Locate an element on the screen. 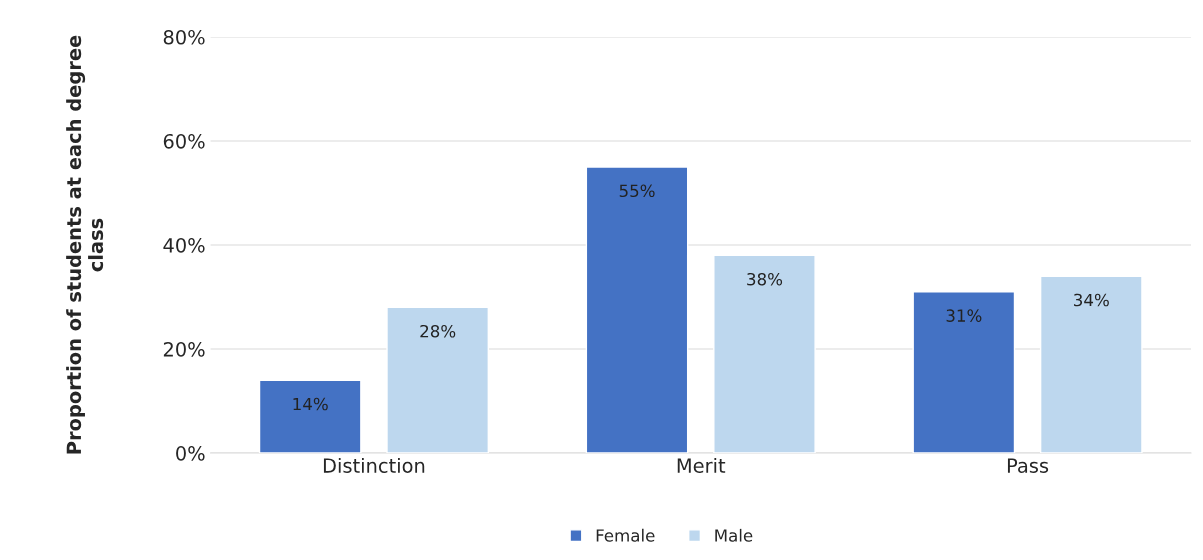  x-tick-label: Distinction is located at coordinates (374, 465).